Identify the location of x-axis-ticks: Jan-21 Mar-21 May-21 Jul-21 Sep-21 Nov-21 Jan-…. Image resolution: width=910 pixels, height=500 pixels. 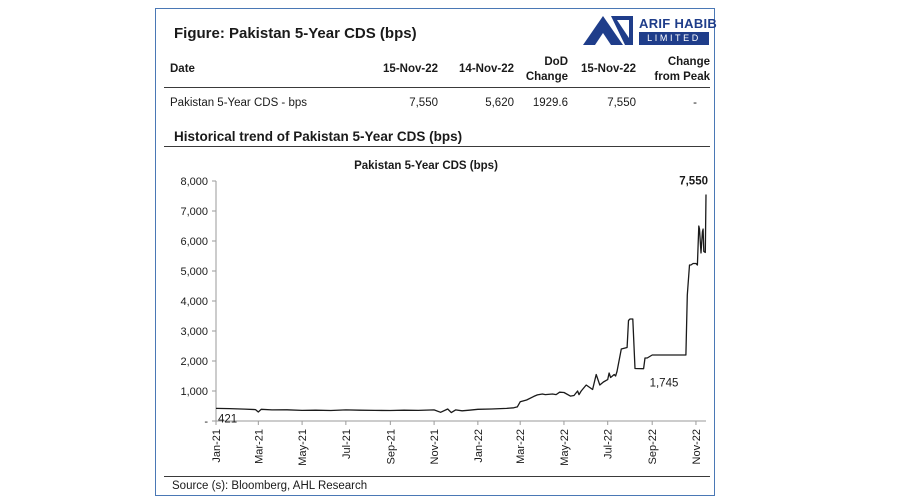
(457, 443).